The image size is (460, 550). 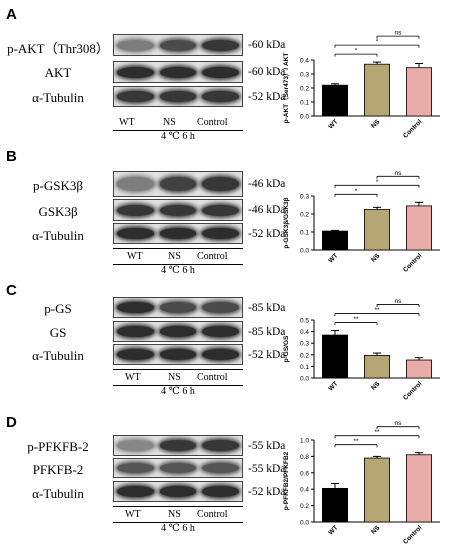 What do you see at coordinates (58, 72) in the screenshot?
I see `blot-label: AKT` at bounding box center [58, 72].